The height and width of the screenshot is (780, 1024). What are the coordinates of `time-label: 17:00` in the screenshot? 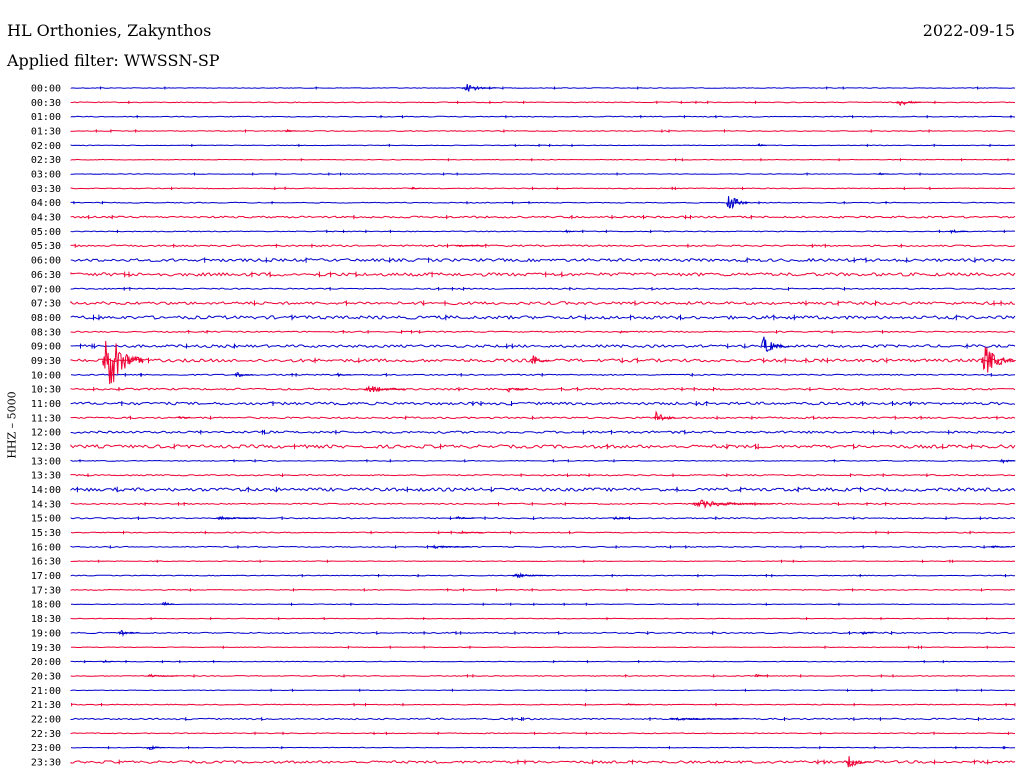 It's located at (46, 576).